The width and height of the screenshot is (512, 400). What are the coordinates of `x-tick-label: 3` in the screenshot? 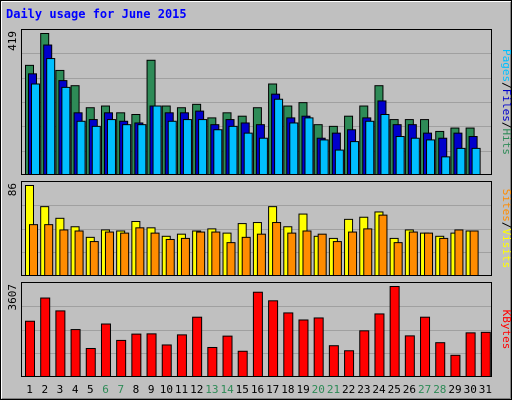 It's located at (60, 389).